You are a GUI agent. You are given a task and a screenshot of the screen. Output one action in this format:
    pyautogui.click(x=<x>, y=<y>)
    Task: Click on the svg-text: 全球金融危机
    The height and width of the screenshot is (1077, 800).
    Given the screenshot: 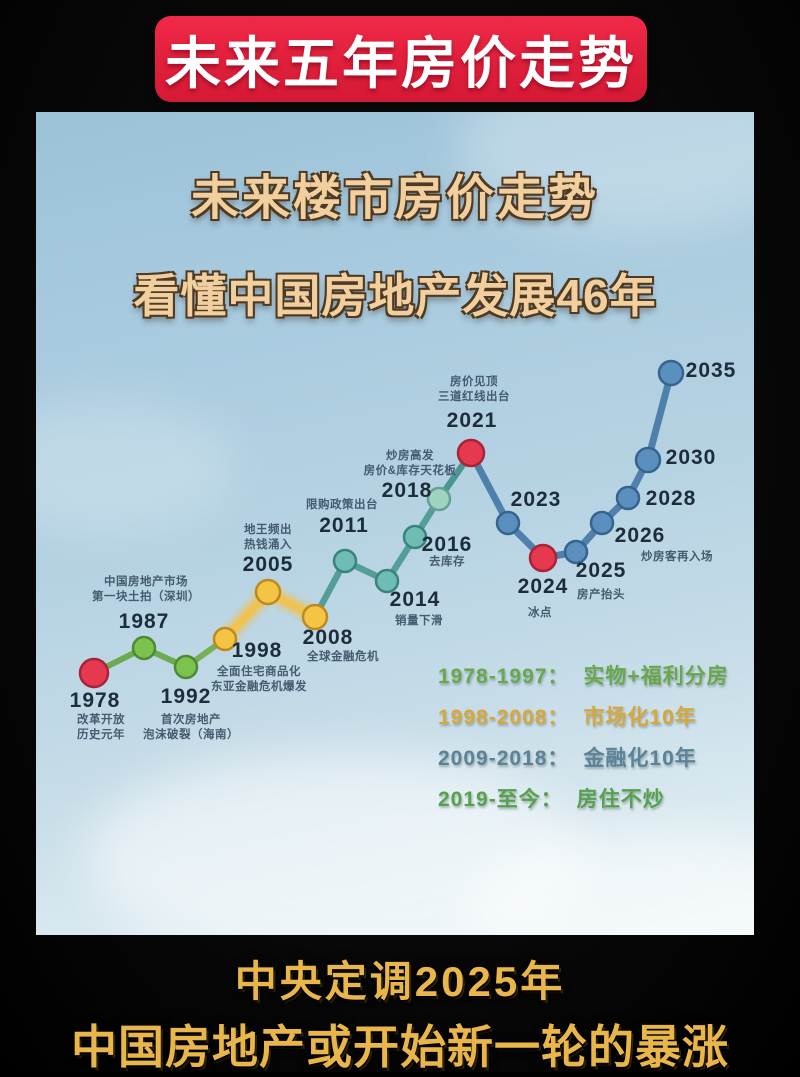 What is the action you would take?
    pyautogui.click(x=342, y=656)
    